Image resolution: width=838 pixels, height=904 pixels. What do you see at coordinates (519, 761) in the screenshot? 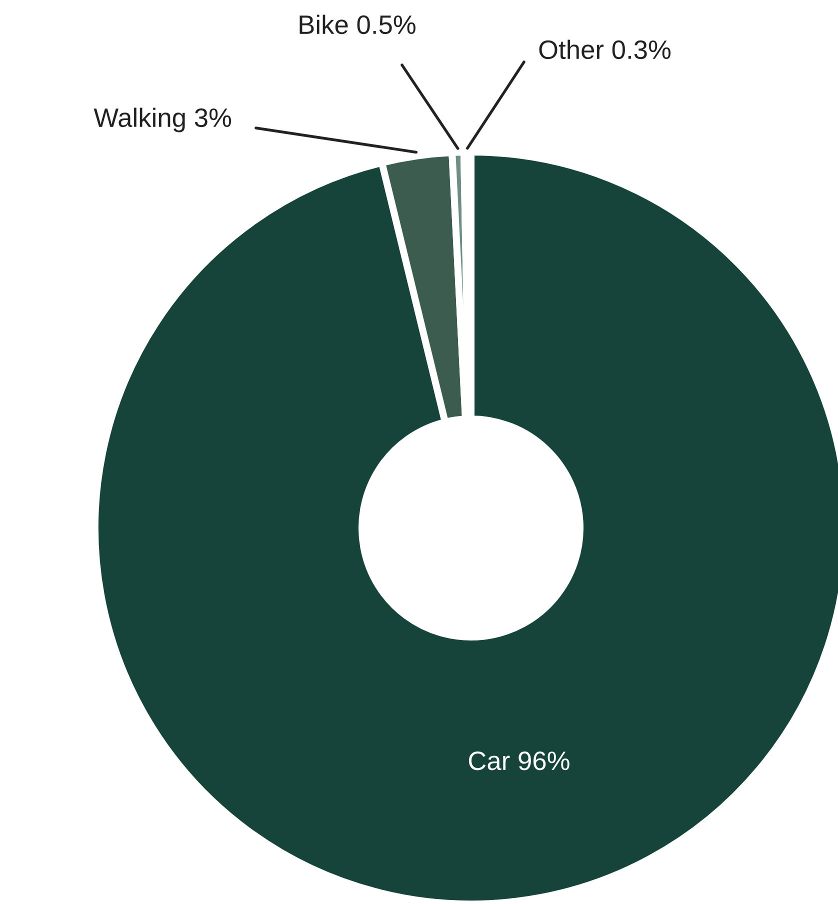
I see `slice-label: Car 96%` at bounding box center [519, 761].